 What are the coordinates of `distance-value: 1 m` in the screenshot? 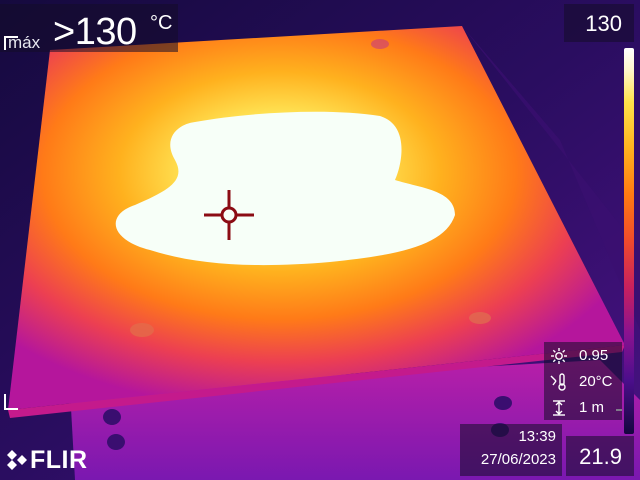 It's located at (592, 407).